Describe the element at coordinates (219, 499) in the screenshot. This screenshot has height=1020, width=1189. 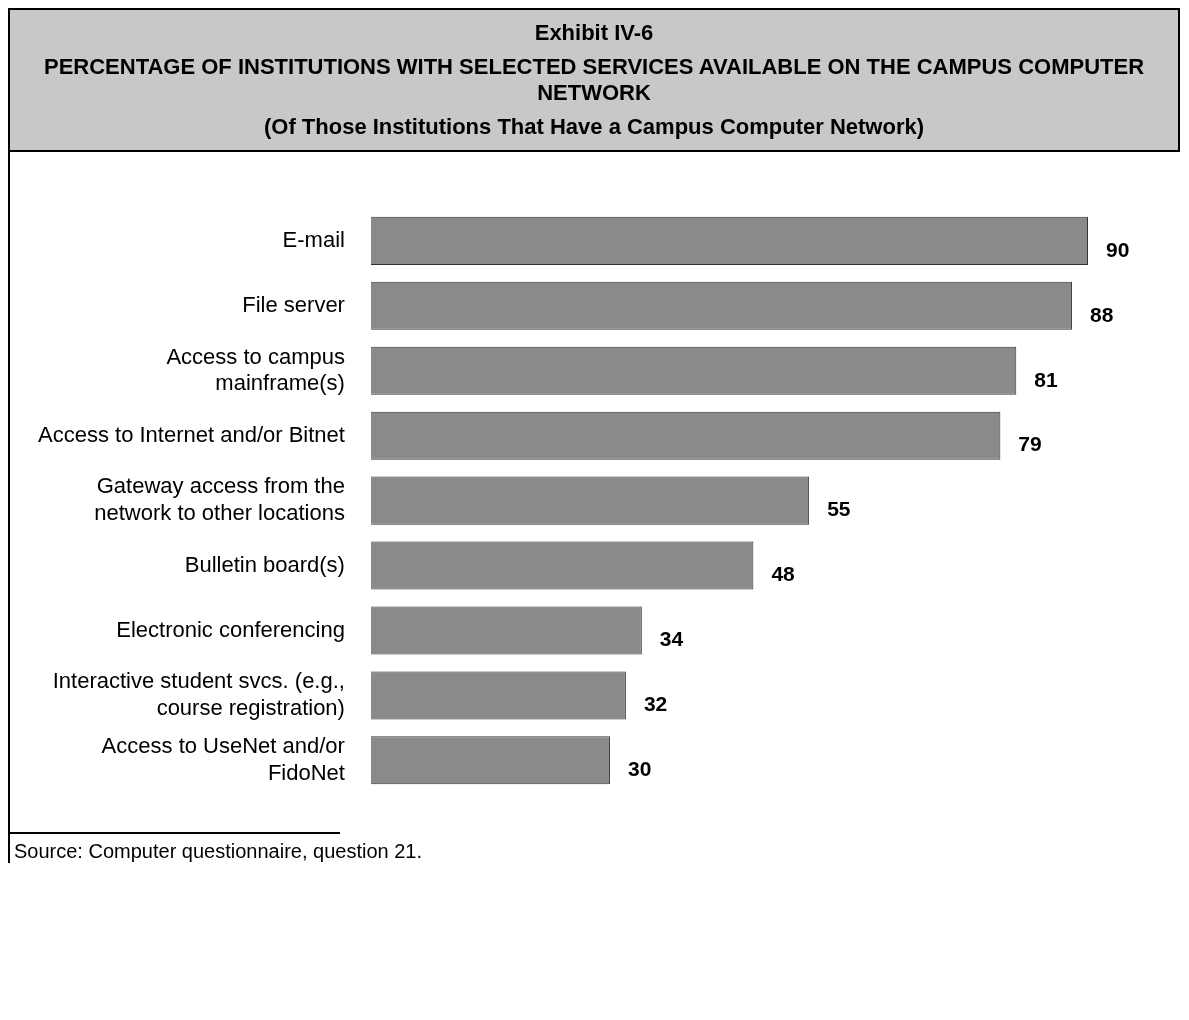
I see `y-tick-label: Gateway access from the network to other locations` at that location.